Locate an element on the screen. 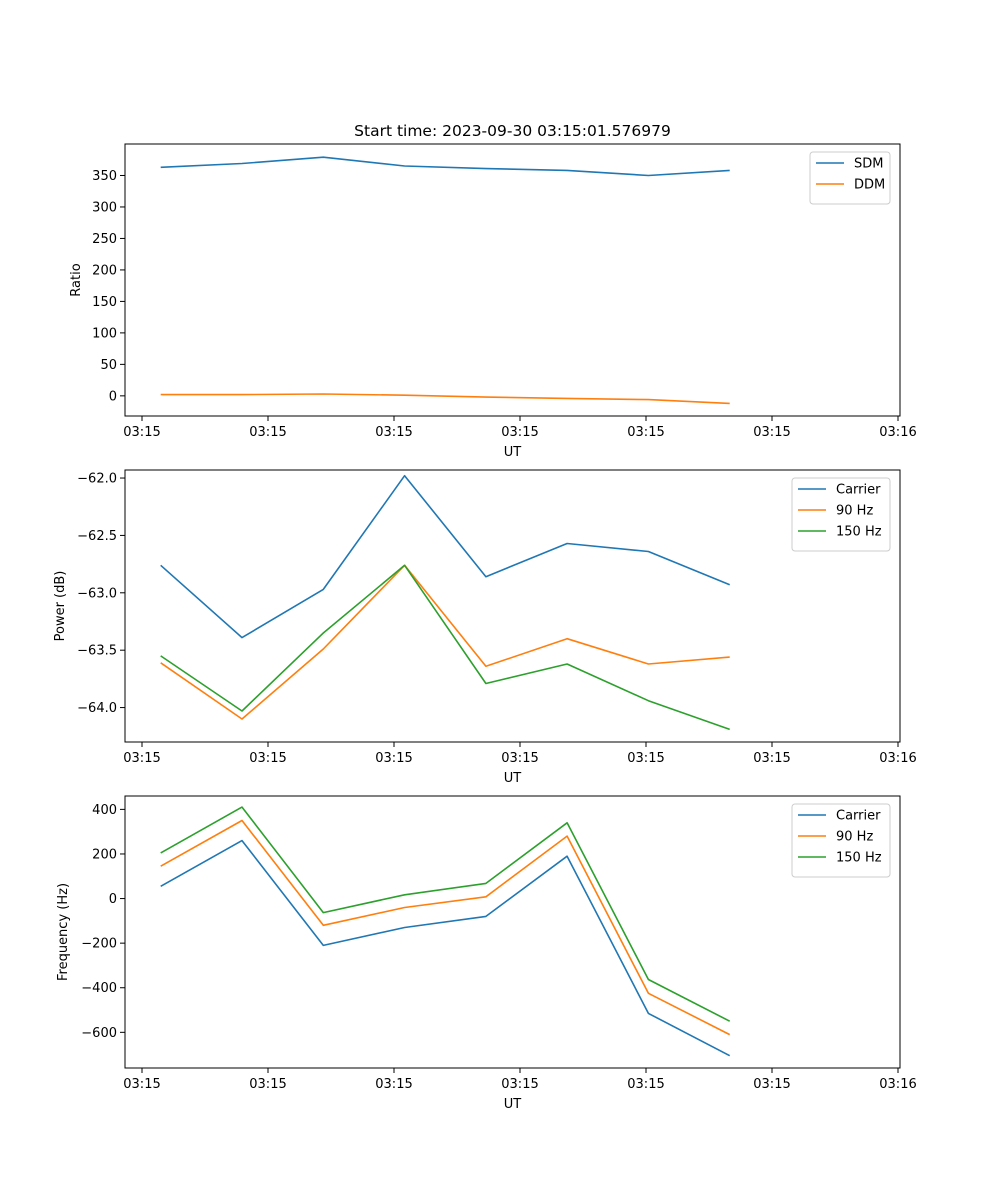 This screenshot has height=1200, width=1000. y-tick-label: 150 is located at coordinates (104, 302).